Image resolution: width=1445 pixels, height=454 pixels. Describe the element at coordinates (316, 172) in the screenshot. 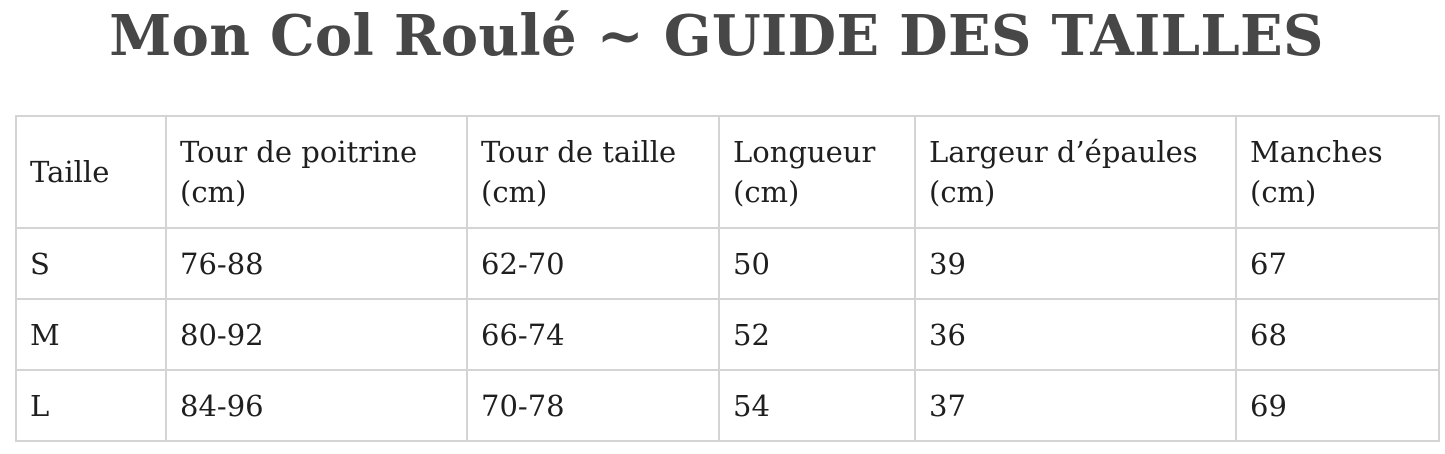

I see `header-cell-chest: Tour de poitrine (cm)` at that location.